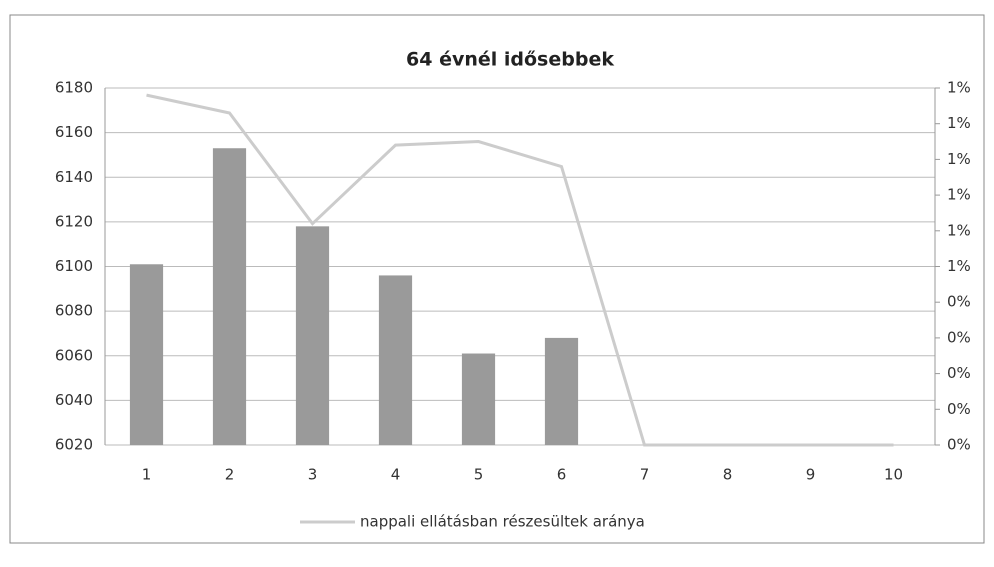  What do you see at coordinates (147, 475) in the screenshot?
I see `x-tick-label: 1` at bounding box center [147, 475].